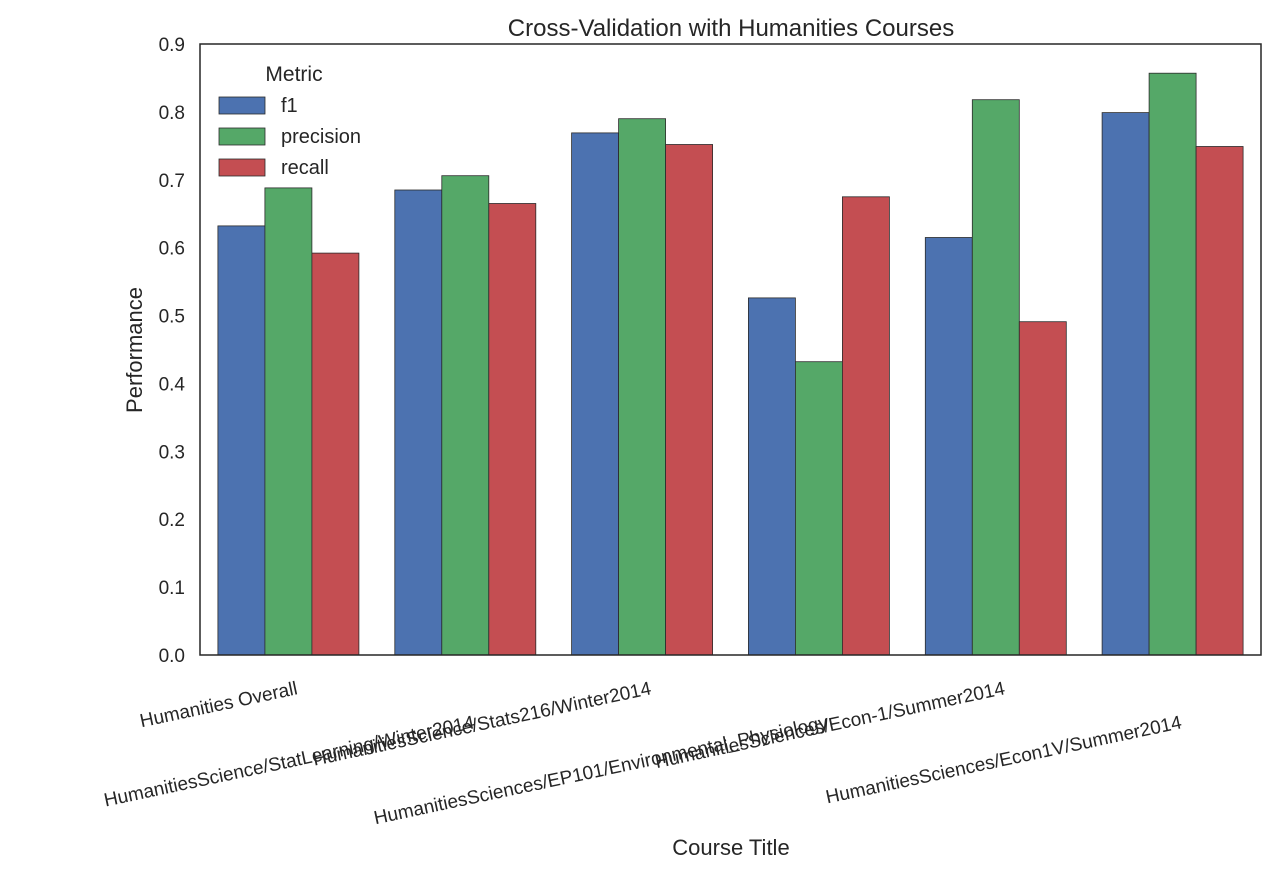 The width and height of the screenshot is (1280, 880). What do you see at coordinates (242, 136) in the screenshot?
I see `legend-swatch-precision` at bounding box center [242, 136].